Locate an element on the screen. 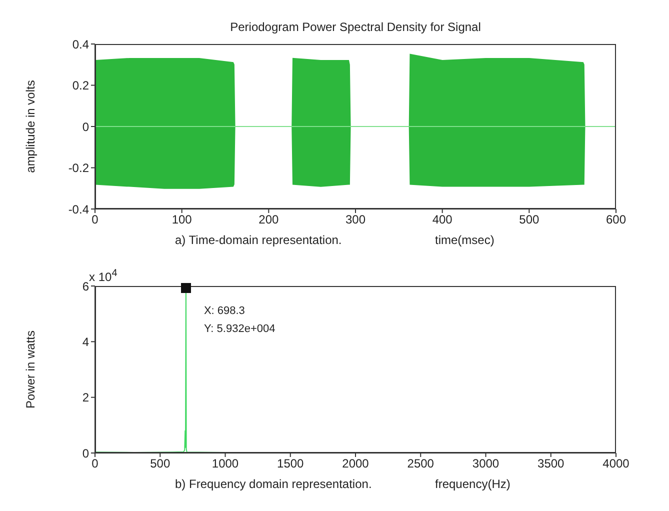 The image size is (669, 511). y-tick-label: -0.4 is located at coordinates (79, 209).